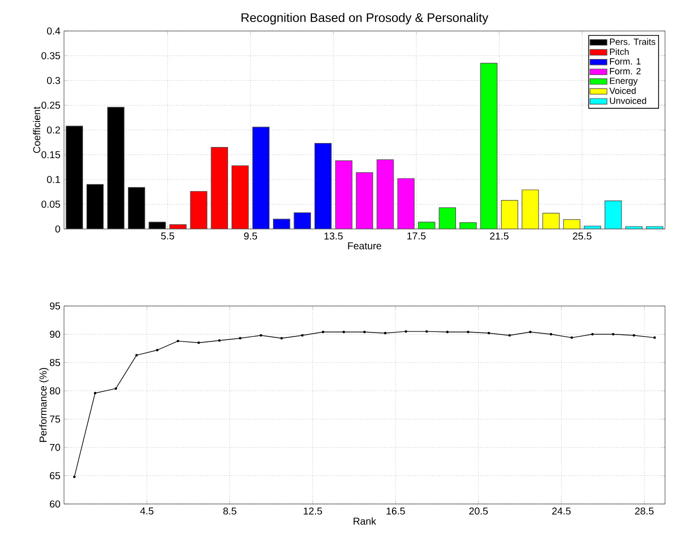  I want to click on legend-label: Form. 2, so click(625, 71).